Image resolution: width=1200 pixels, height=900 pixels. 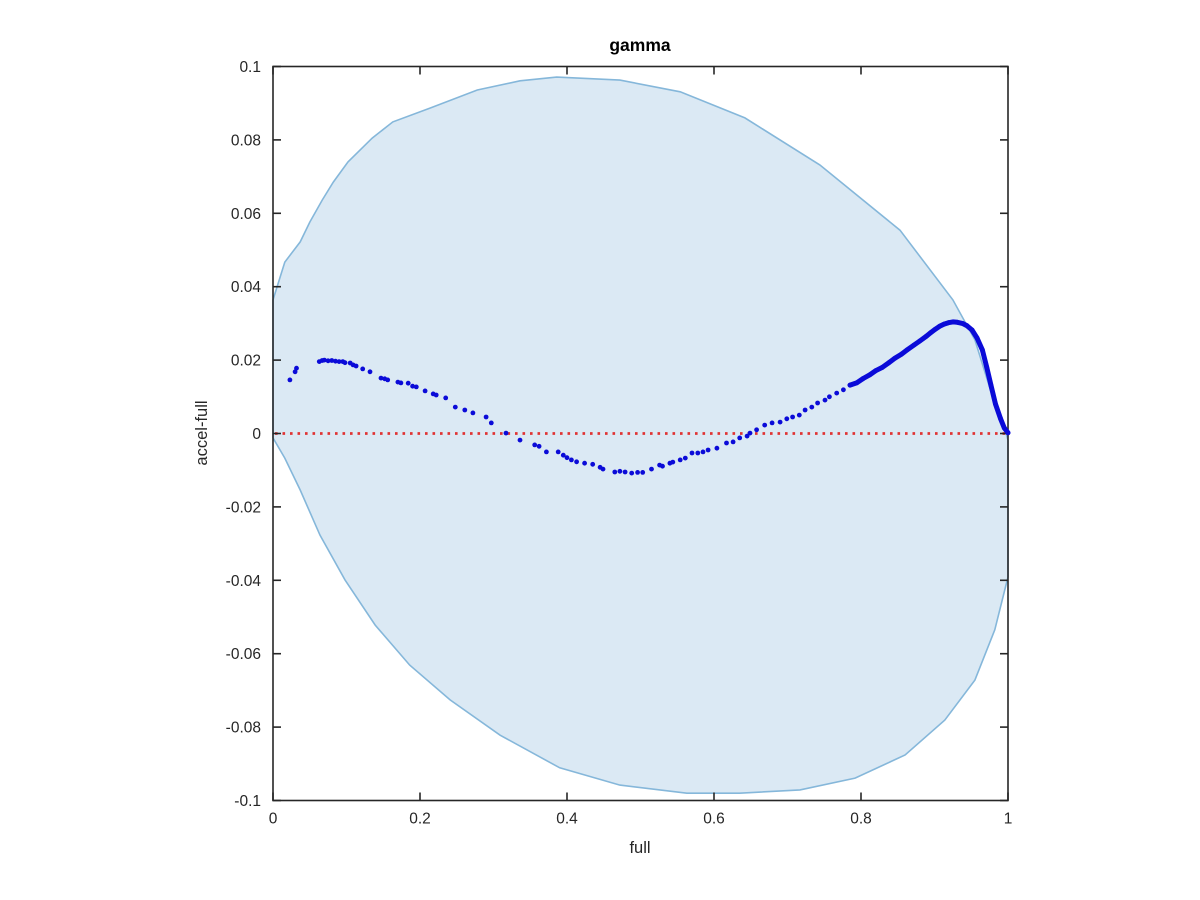 I want to click on x-tick-label: 0, so click(x=273, y=819).